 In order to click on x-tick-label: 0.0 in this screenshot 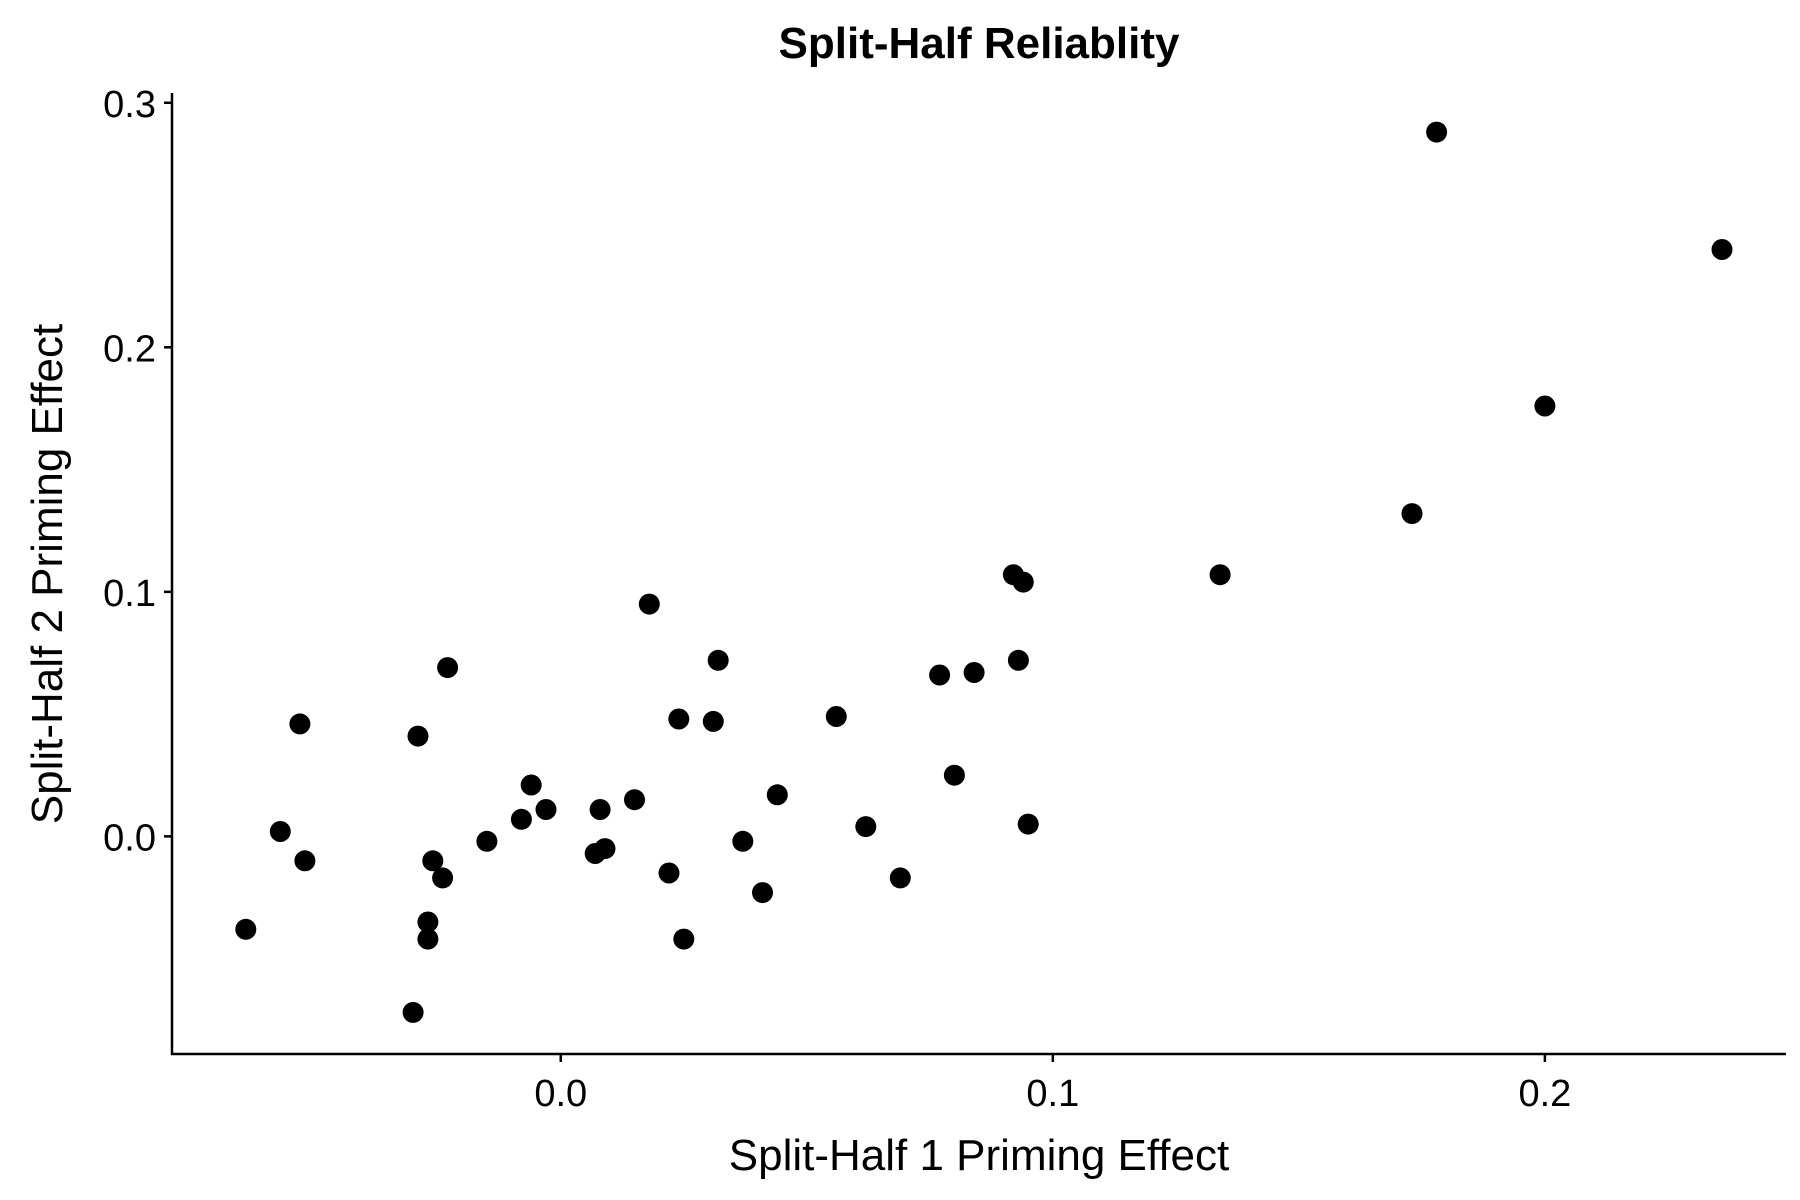, I will do `click(560, 1094)`.